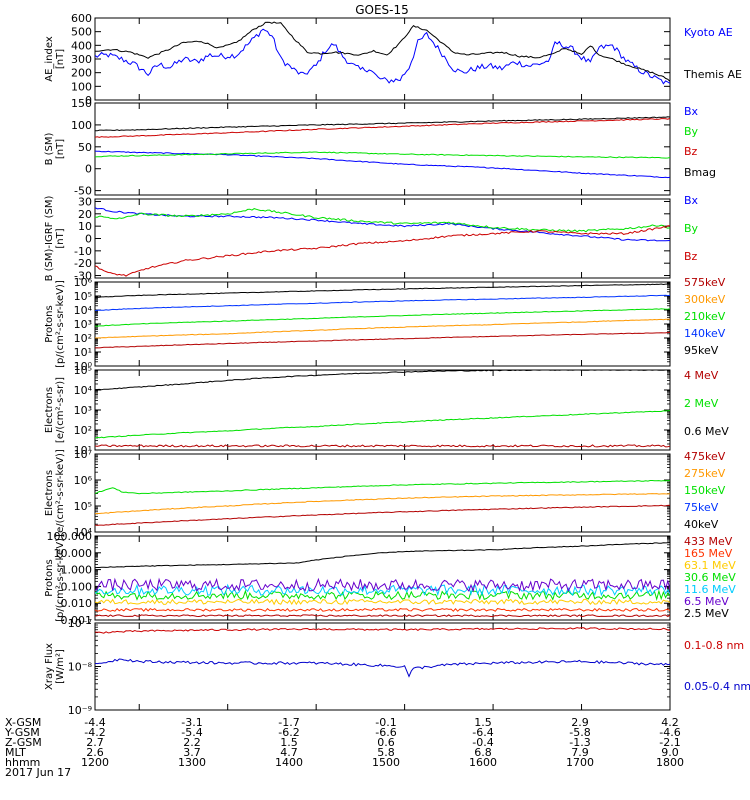 This screenshot has width=750, height=800. What do you see at coordinates (49, 410) in the screenshot?
I see `y-axis-label: Electrons` at bounding box center [49, 410].